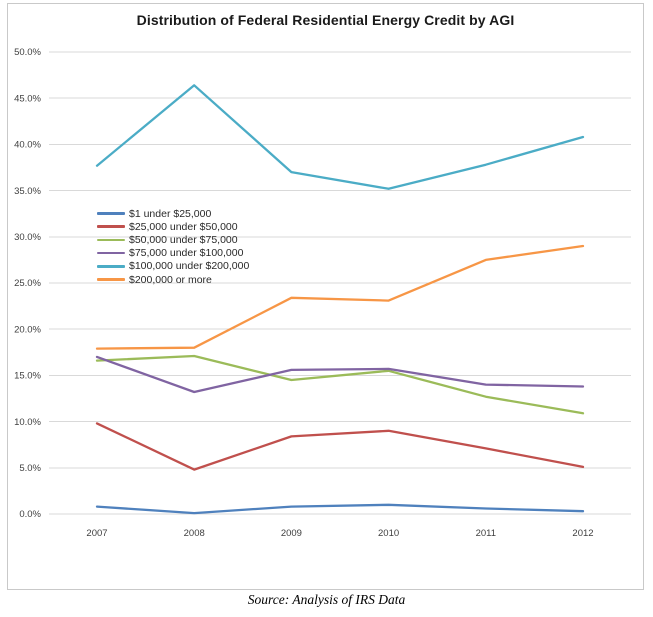 This screenshot has width=653, height=617. I want to click on y-axis-tick-label: 10.0%, so click(27, 422).